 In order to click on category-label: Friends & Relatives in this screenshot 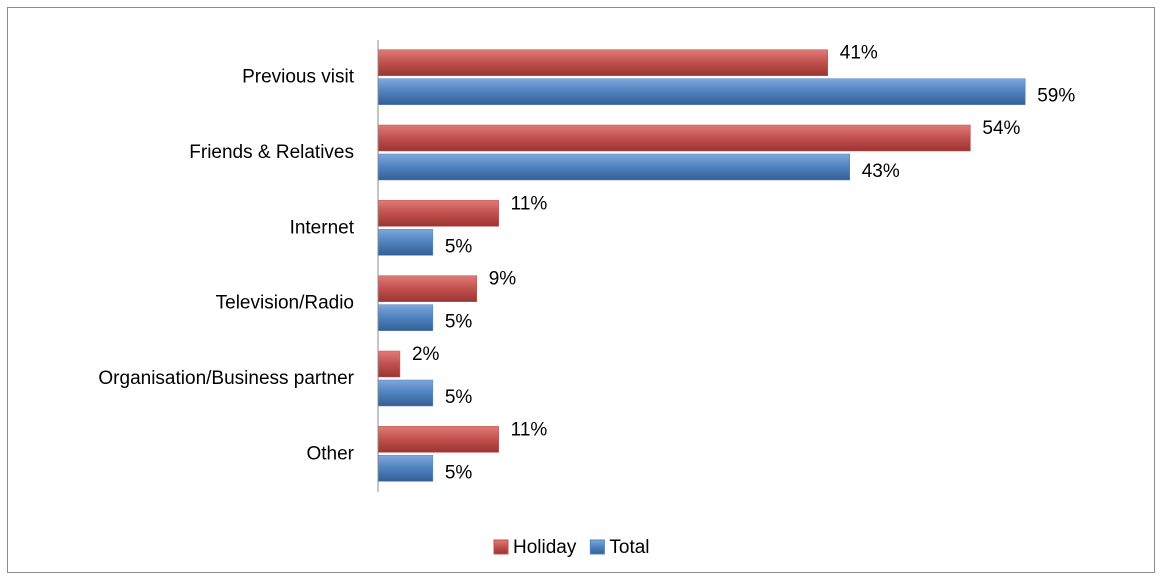, I will do `click(271, 152)`.